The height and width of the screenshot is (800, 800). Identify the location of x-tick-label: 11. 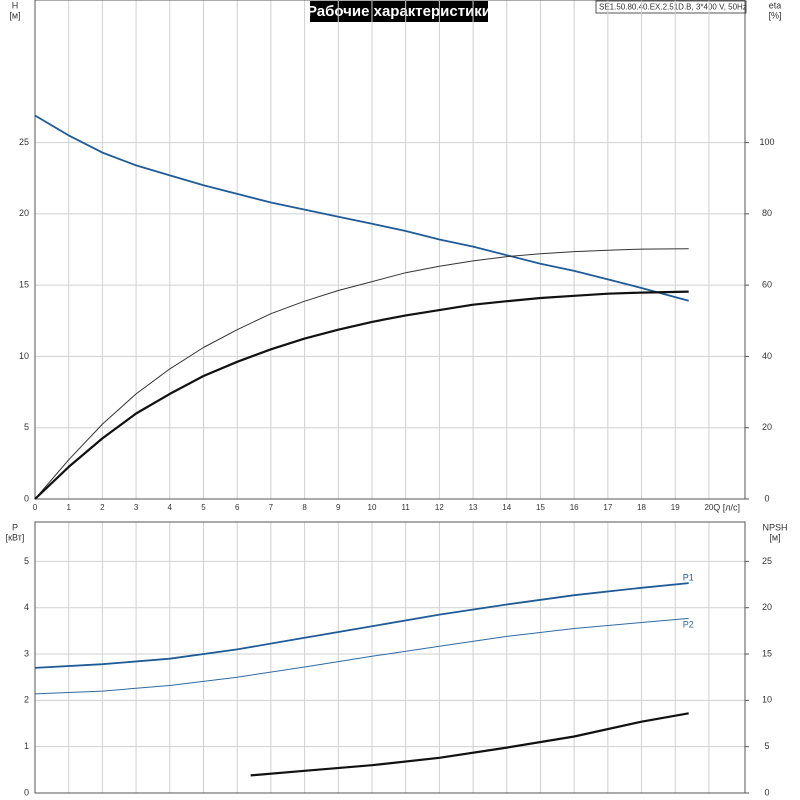
(406, 507).